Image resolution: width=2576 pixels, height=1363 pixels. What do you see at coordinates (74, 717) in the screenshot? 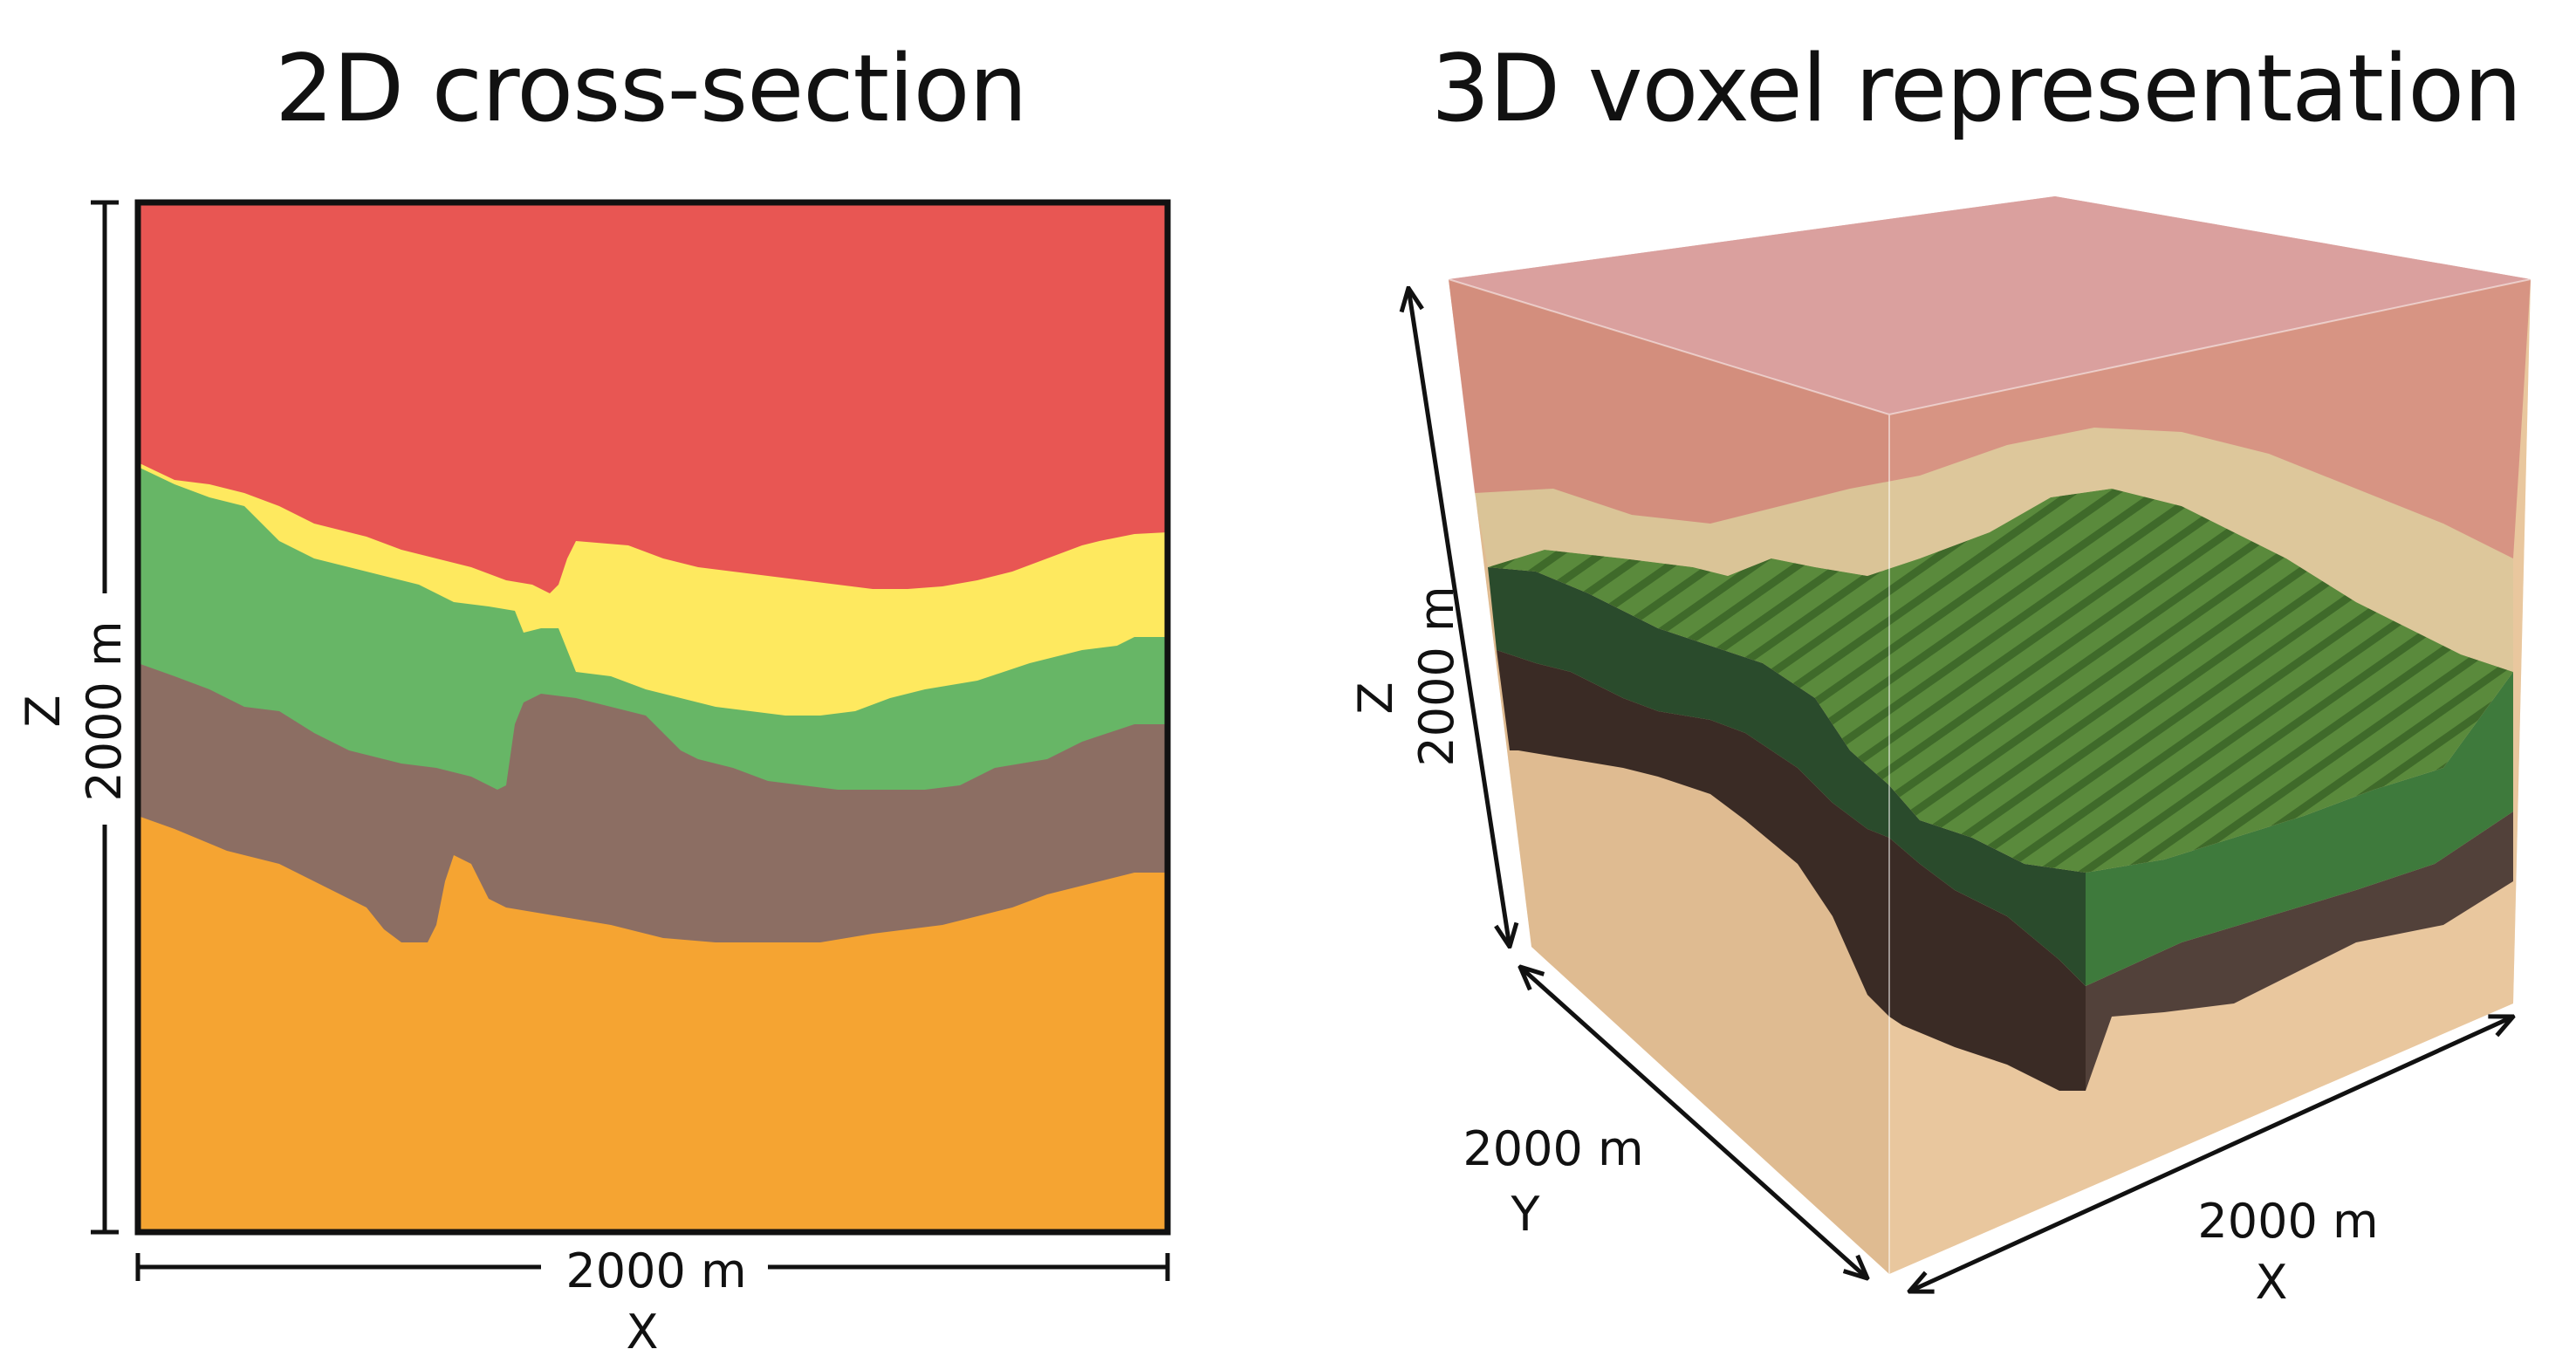
I see `left-z-dimension: 2000 m Z` at bounding box center [74, 717].